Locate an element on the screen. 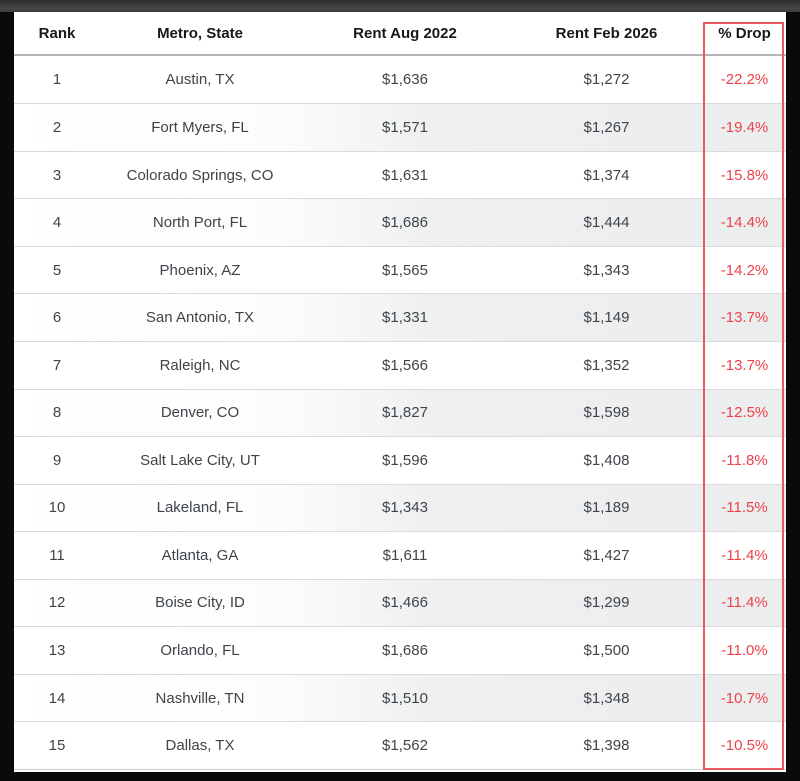  table-row: 7 Raleigh, NC $1,566 $1,352 -13.7% is located at coordinates (400, 366).